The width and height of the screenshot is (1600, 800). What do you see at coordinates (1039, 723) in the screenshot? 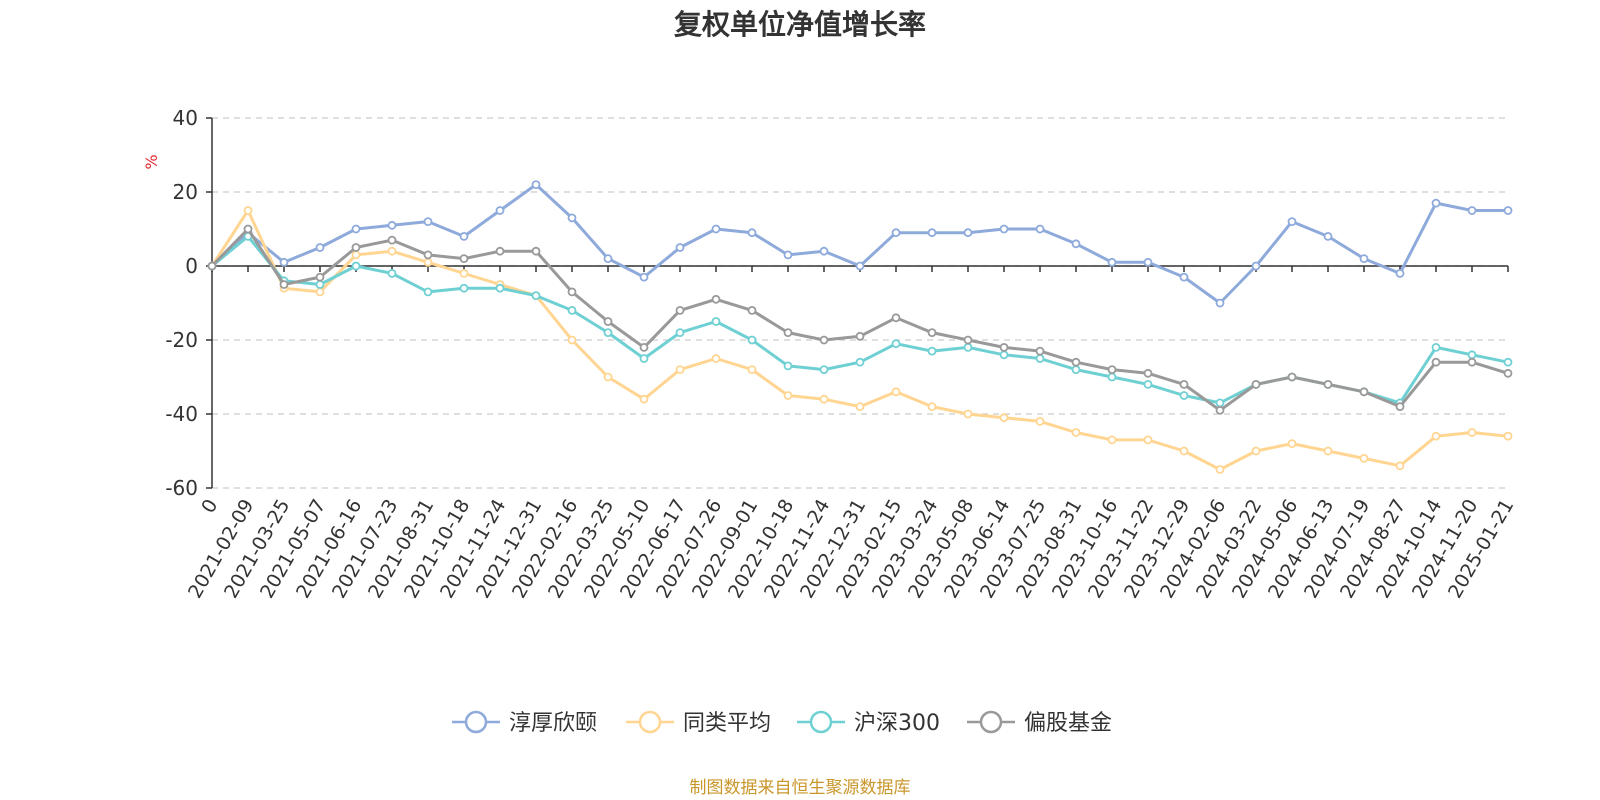
I see `legend-item-3: 偏股基金` at bounding box center [1039, 723].